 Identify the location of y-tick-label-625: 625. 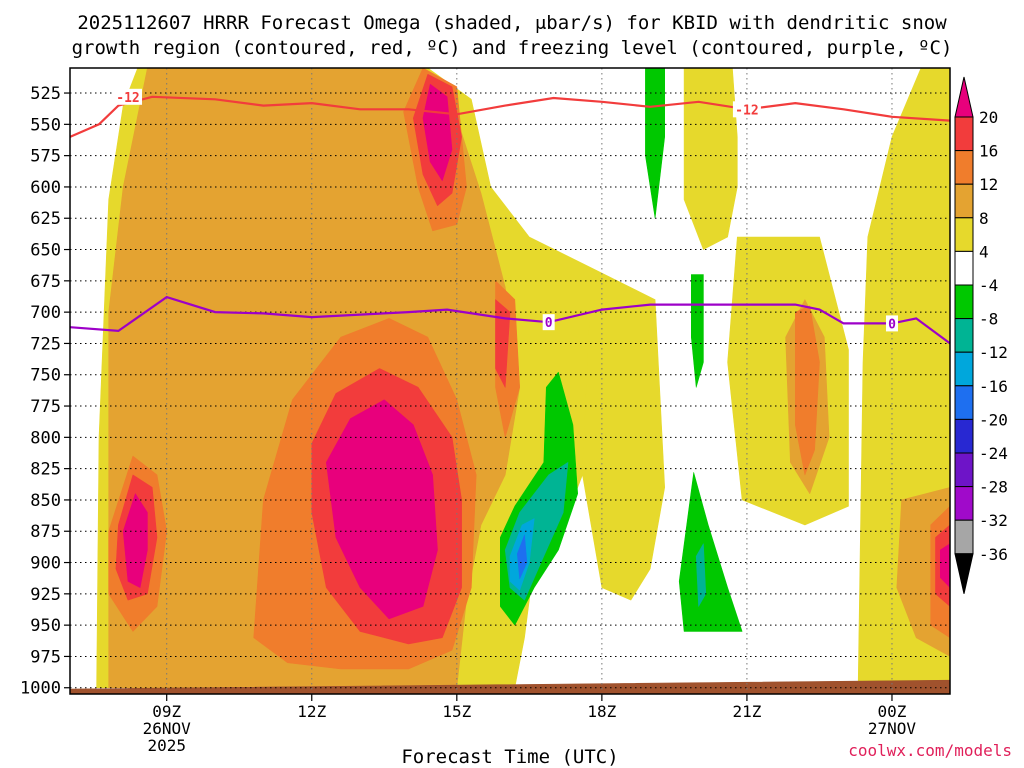
(45, 219).